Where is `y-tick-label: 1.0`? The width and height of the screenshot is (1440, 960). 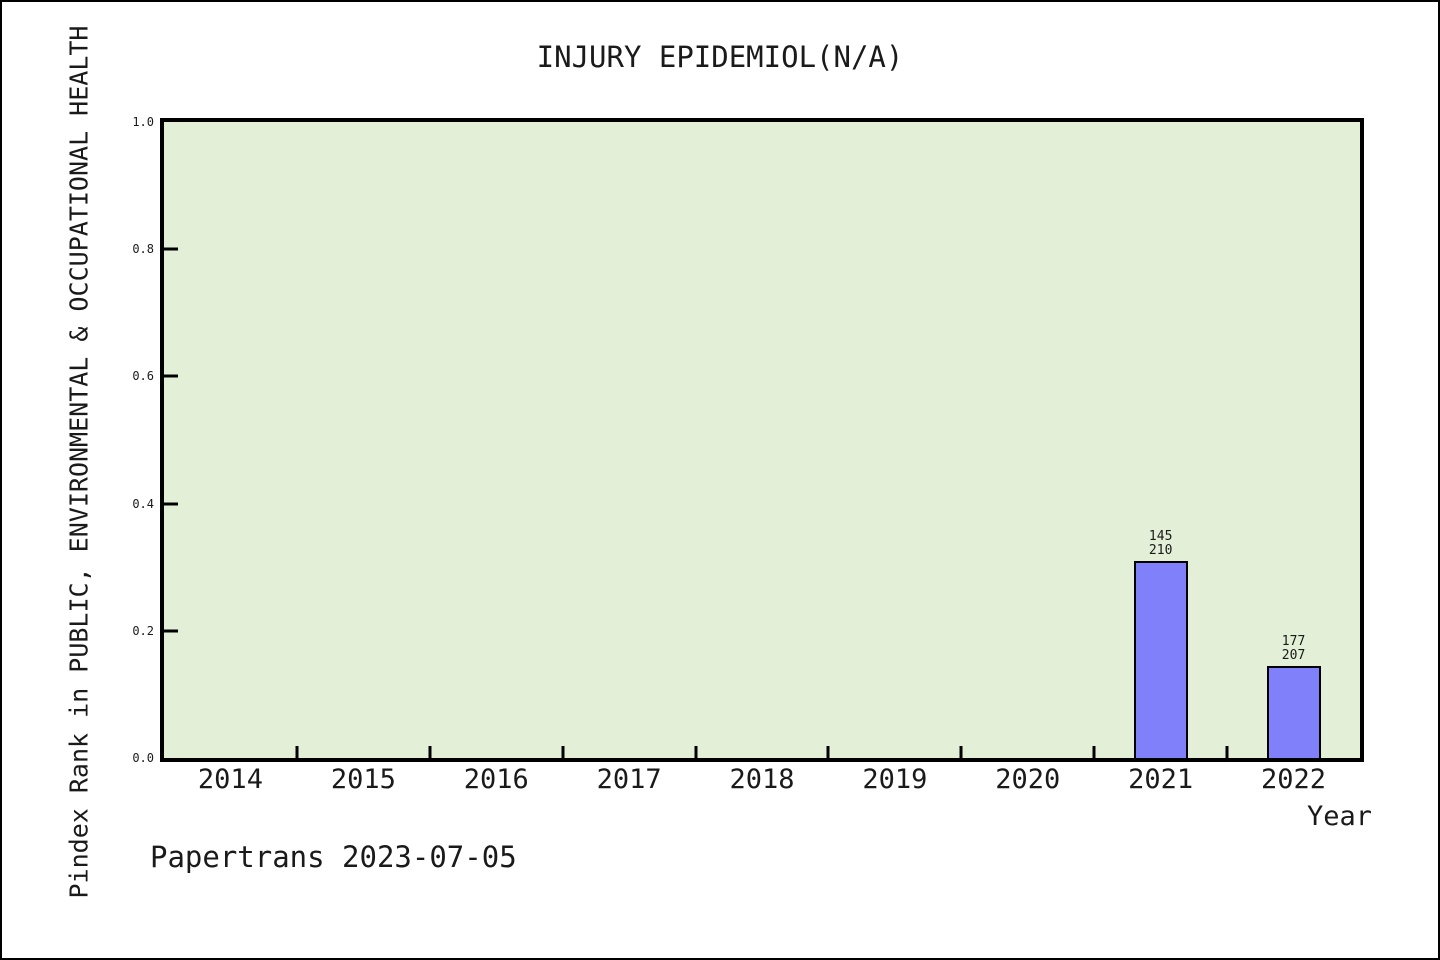 y-tick-label: 1.0 is located at coordinates (143, 122).